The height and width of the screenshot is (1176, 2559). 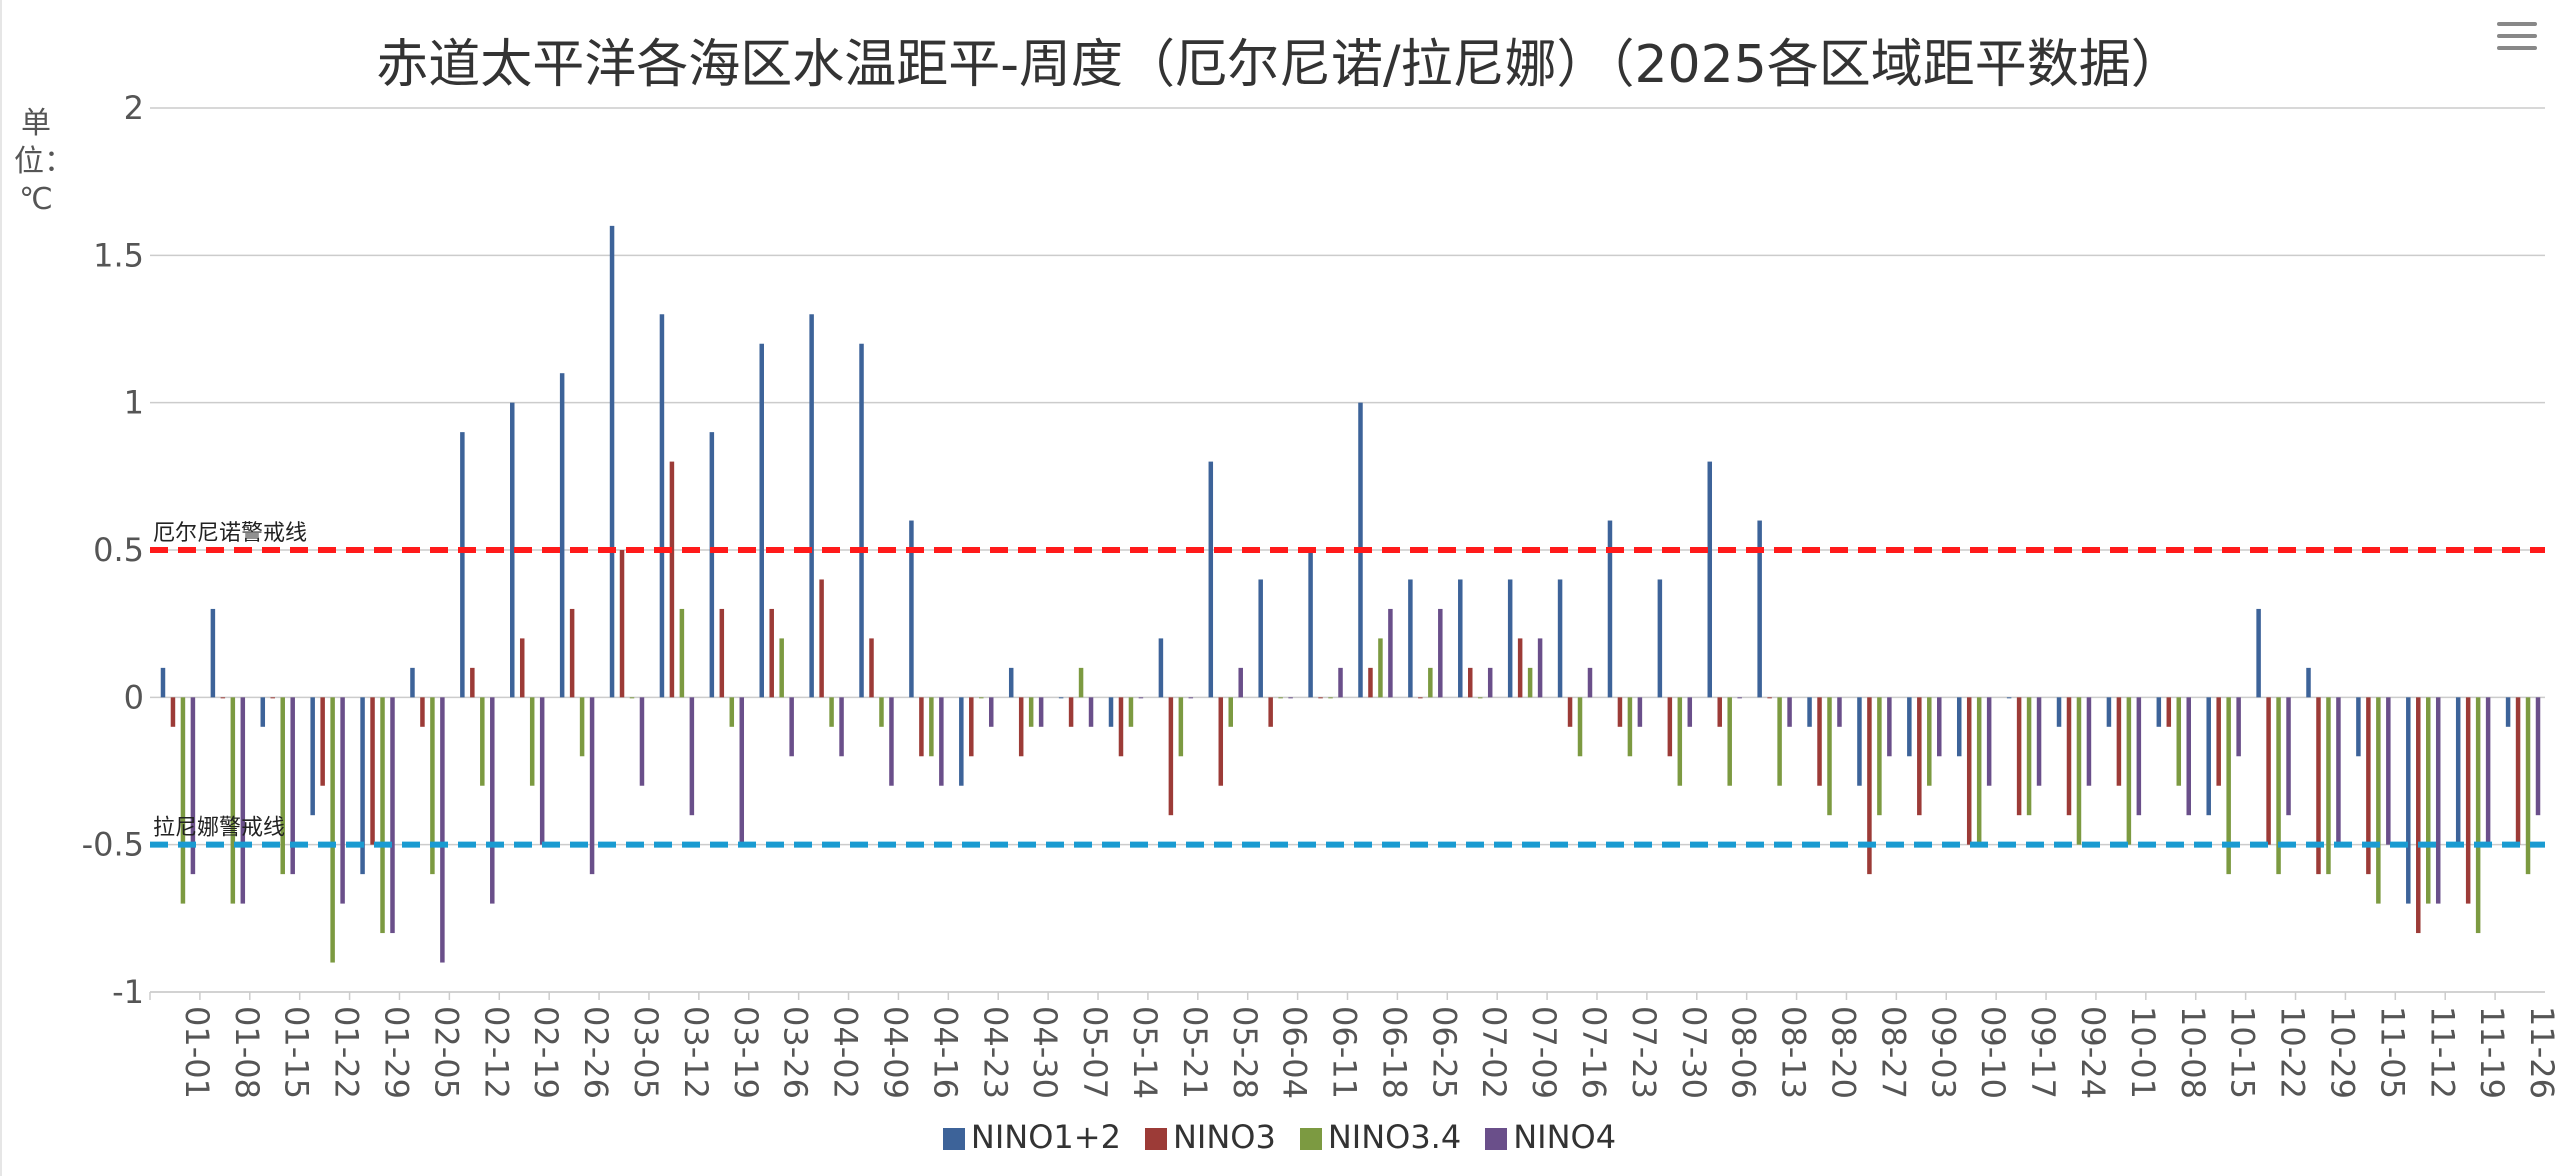 What do you see at coordinates (219, 828) in the screenshot?
I see `la-nina-threshold-label: 拉尼娜警戒线` at bounding box center [219, 828].